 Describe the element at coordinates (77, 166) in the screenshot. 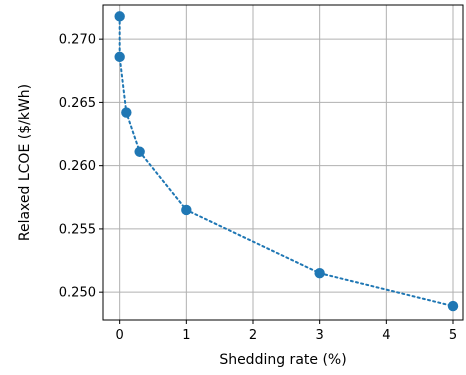

I see `y-tick-label: 0.260` at that location.